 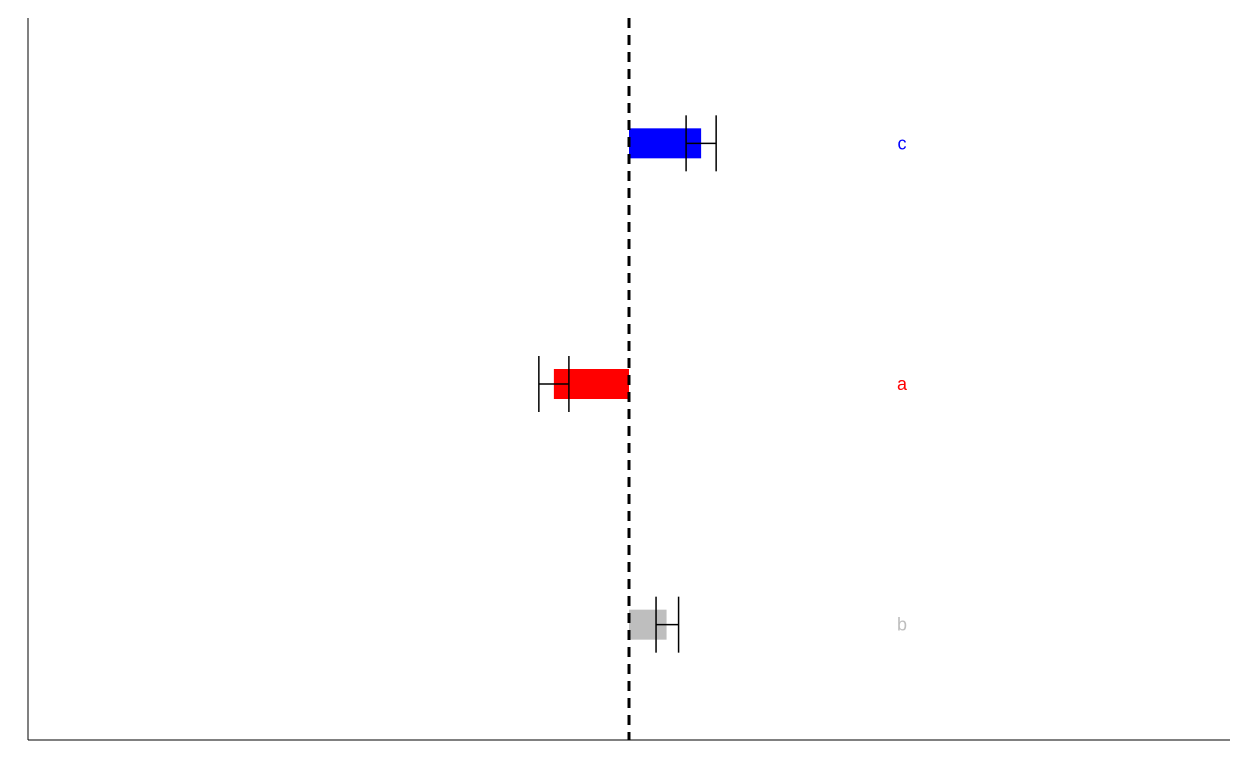 I want to click on category-label-b: b, so click(x=902, y=625).